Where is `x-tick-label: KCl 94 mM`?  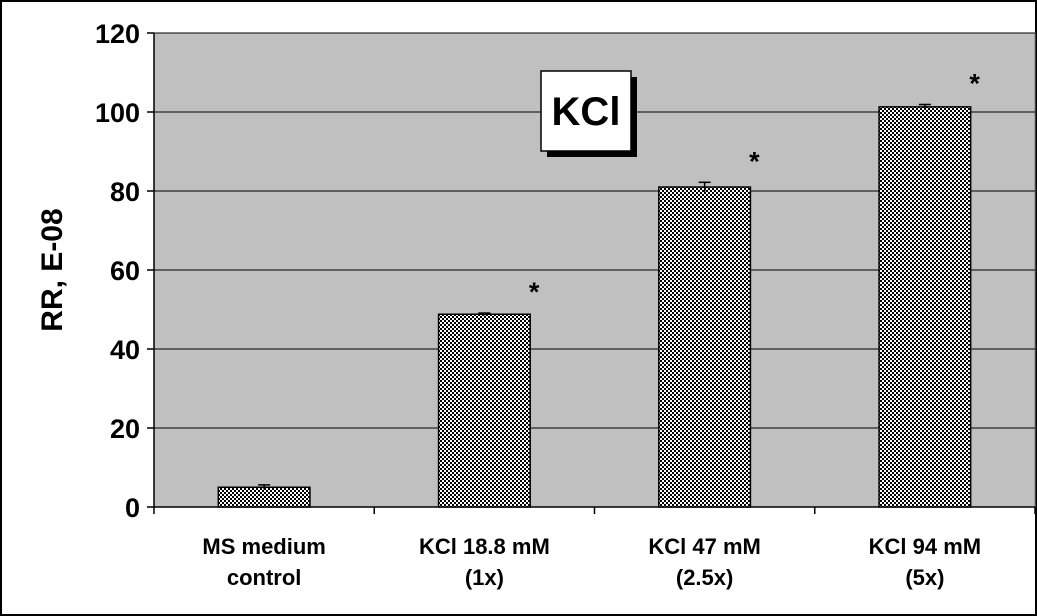 x-tick-label: KCl 94 mM is located at coordinates (925, 546).